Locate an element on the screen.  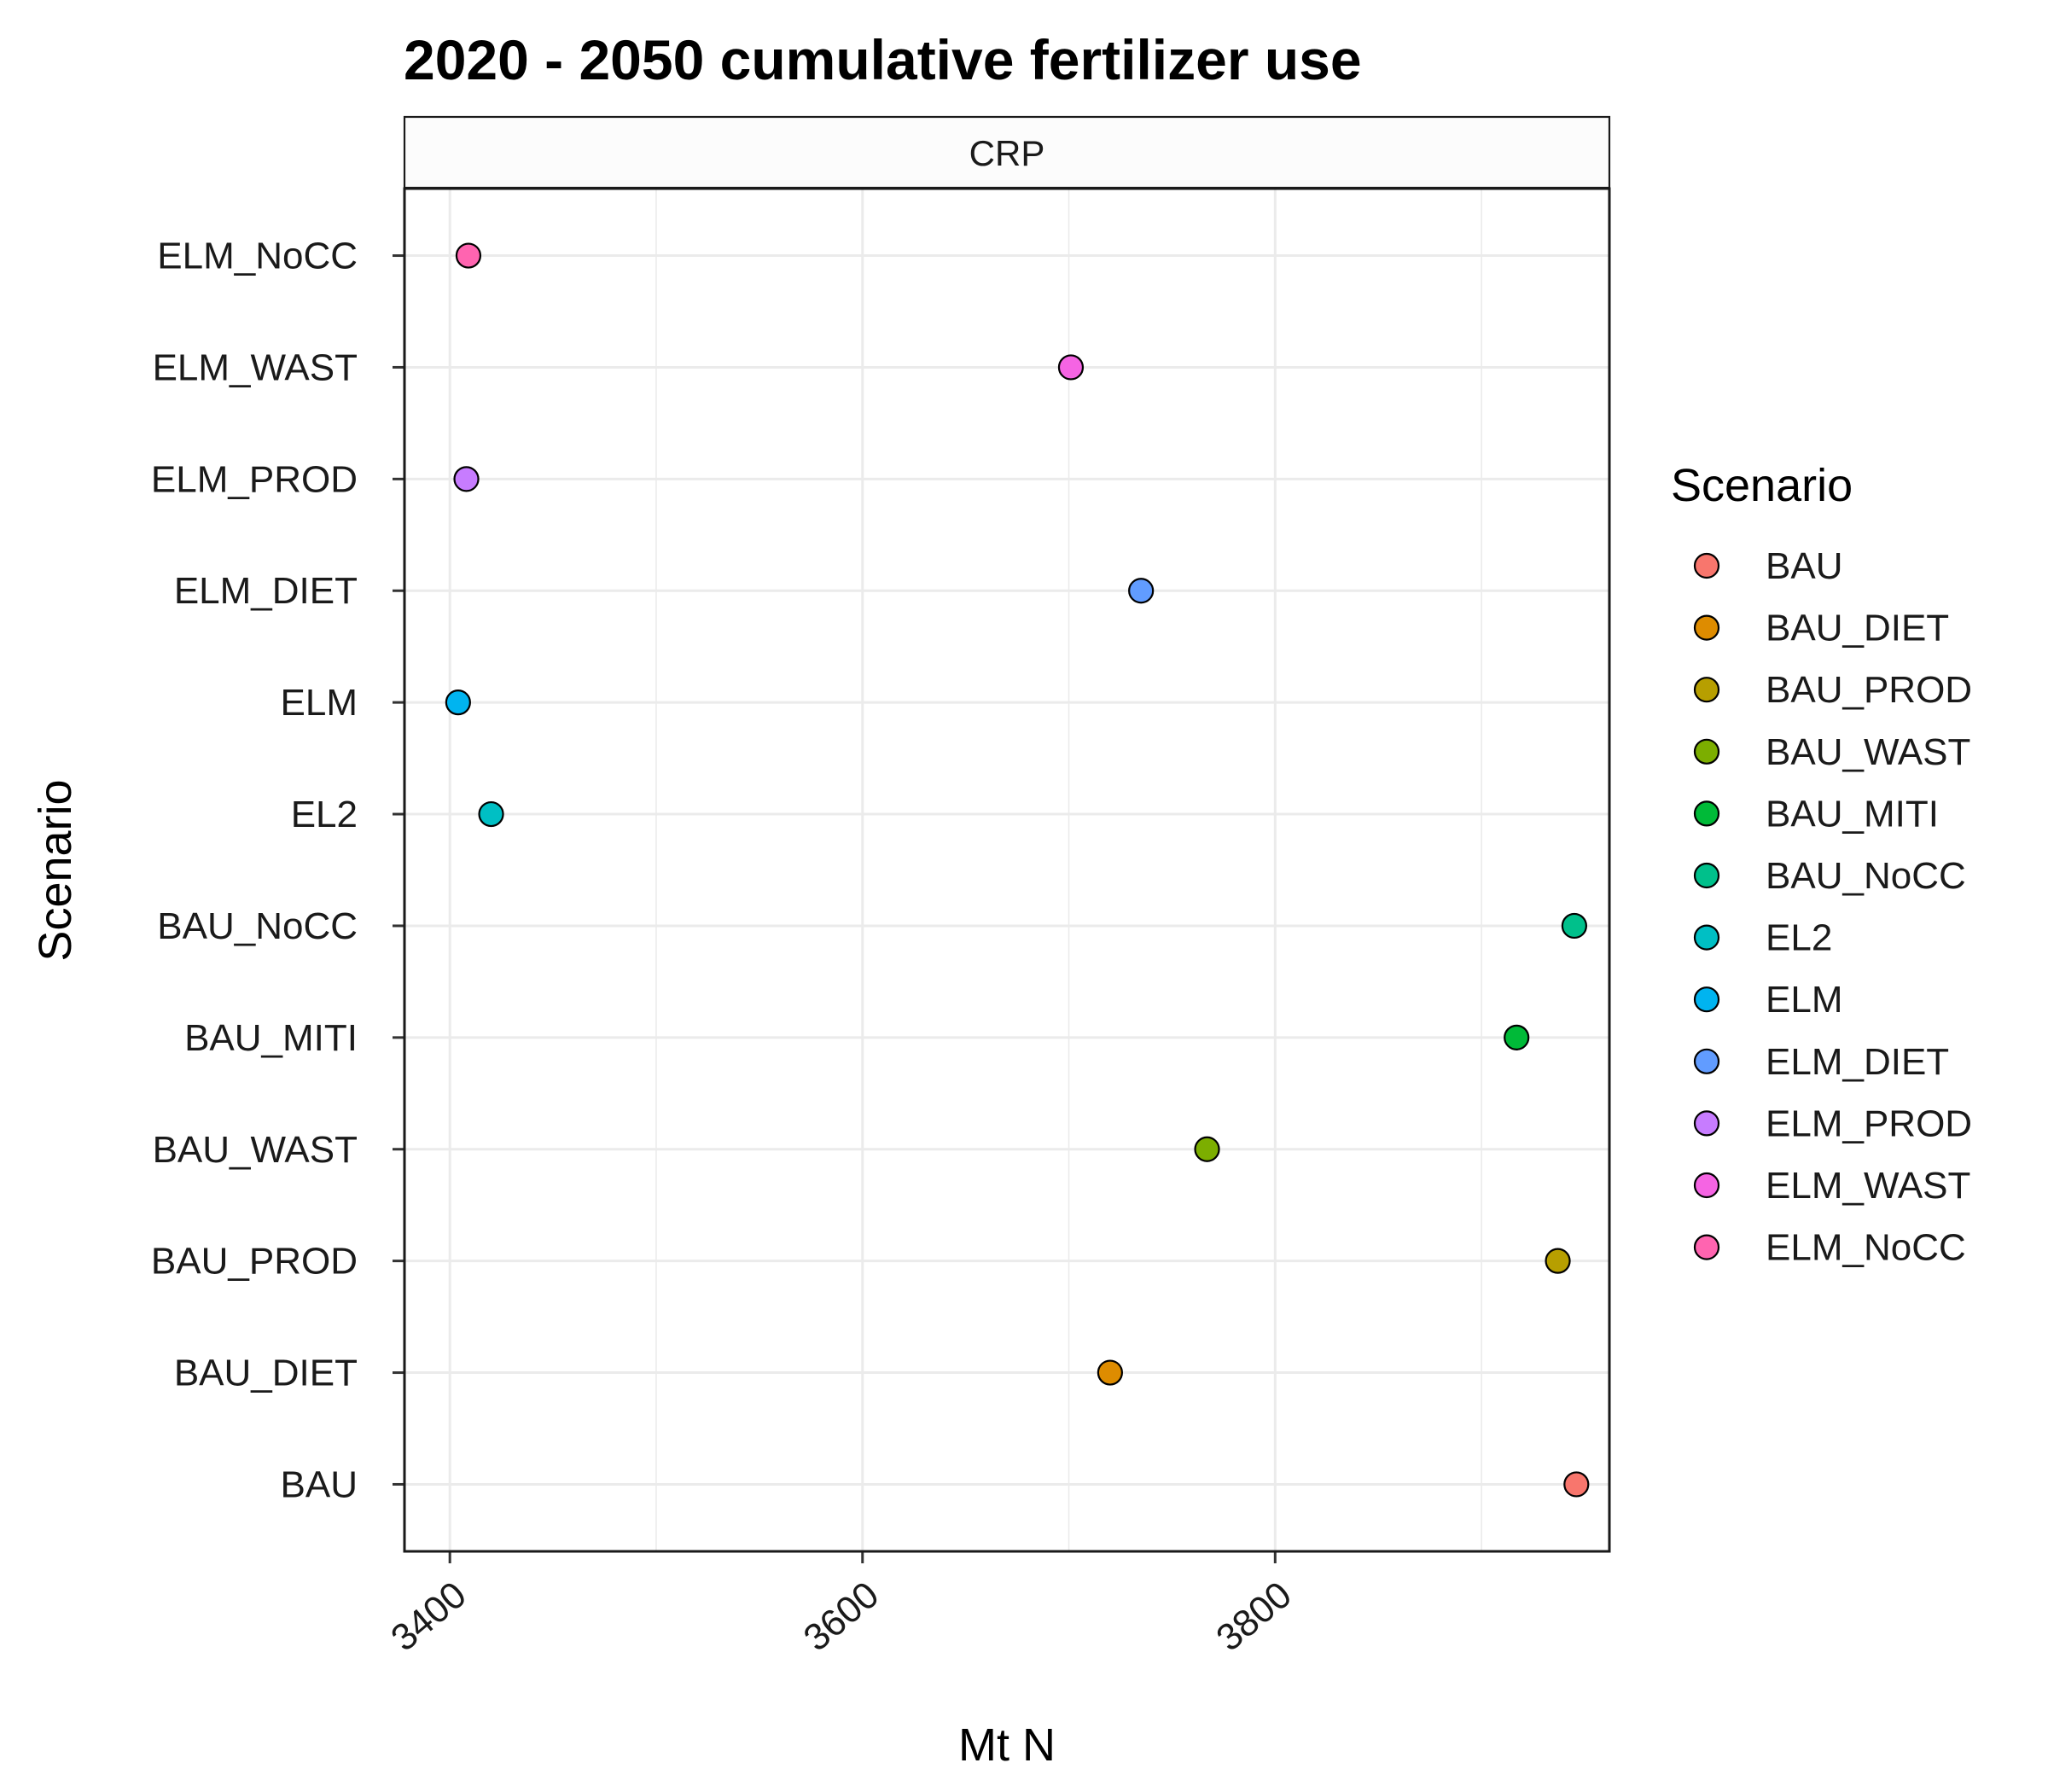
legend-label: ELM_WAST is located at coordinates (1868, 1186).